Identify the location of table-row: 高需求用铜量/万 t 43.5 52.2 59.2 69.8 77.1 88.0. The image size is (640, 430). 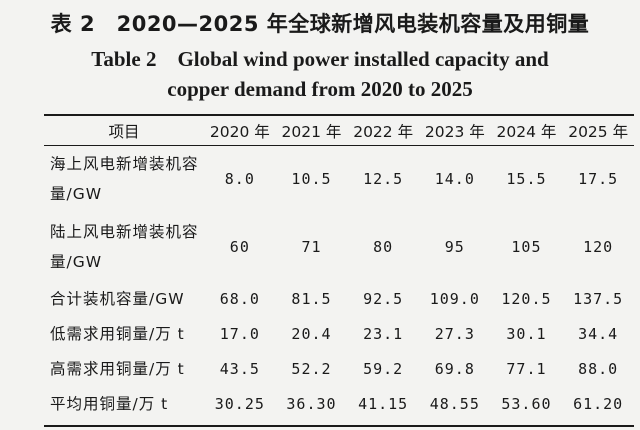
(339, 368).